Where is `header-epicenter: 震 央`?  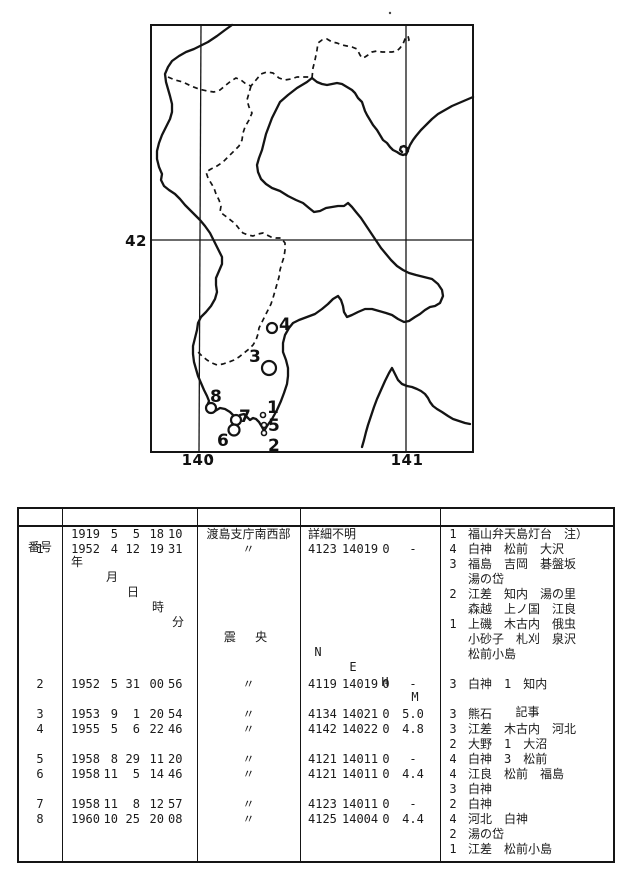 header-epicenter: 震 央 is located at coordinates (248, 637).